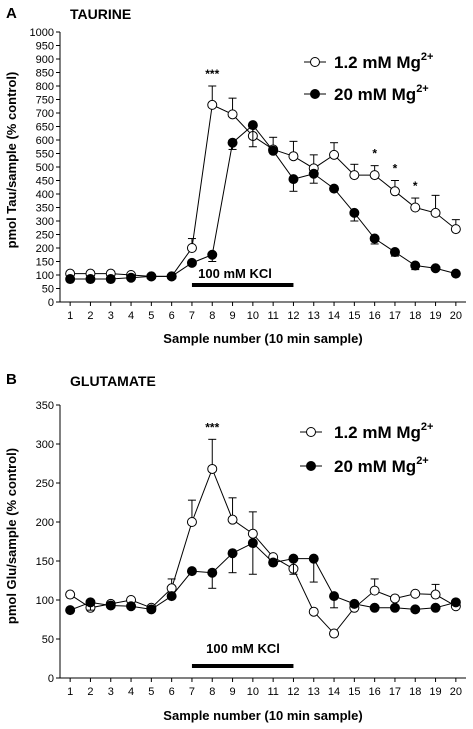 Image resolution: width=473 pixels, height=729 pixels. What do you see at coordinates (48, 640) in the screenshot?
I see `panel-b-y-tick-label-1: 50` at bounding box center [48, 640].